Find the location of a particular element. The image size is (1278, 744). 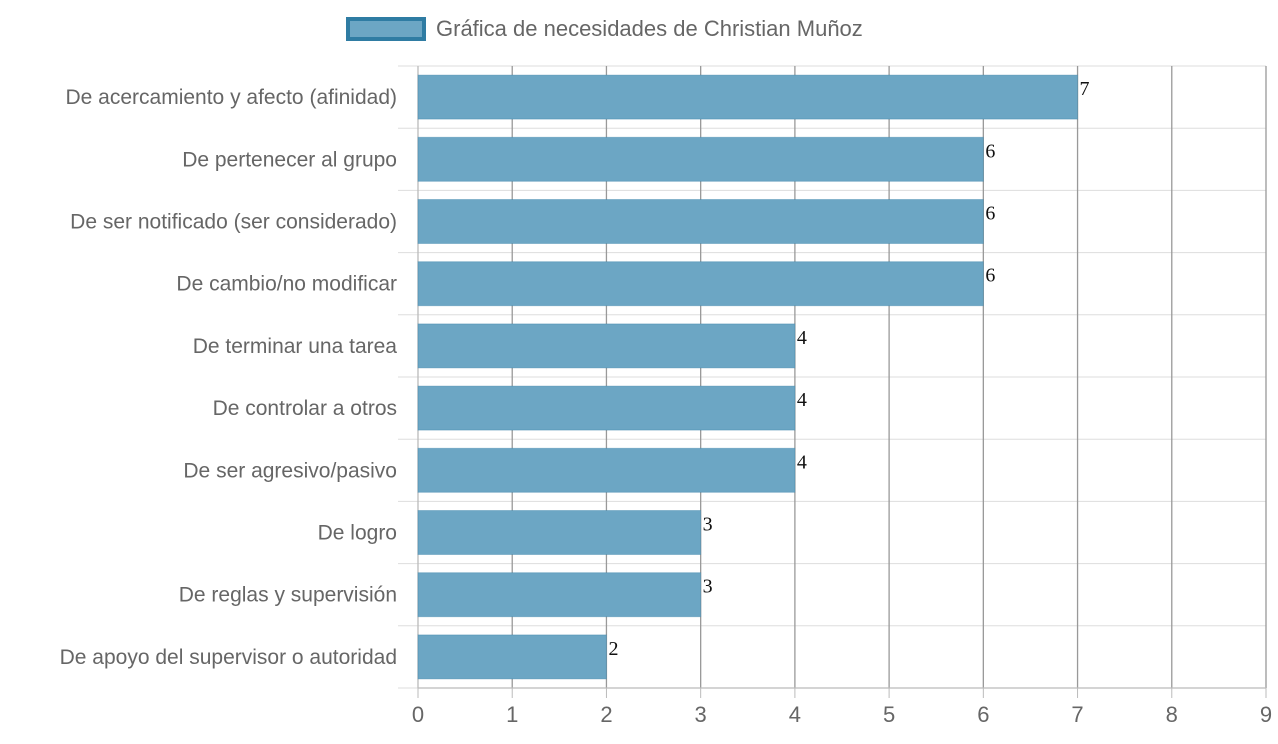

x-tick-label: 4 is located at coordinates (795, 714).